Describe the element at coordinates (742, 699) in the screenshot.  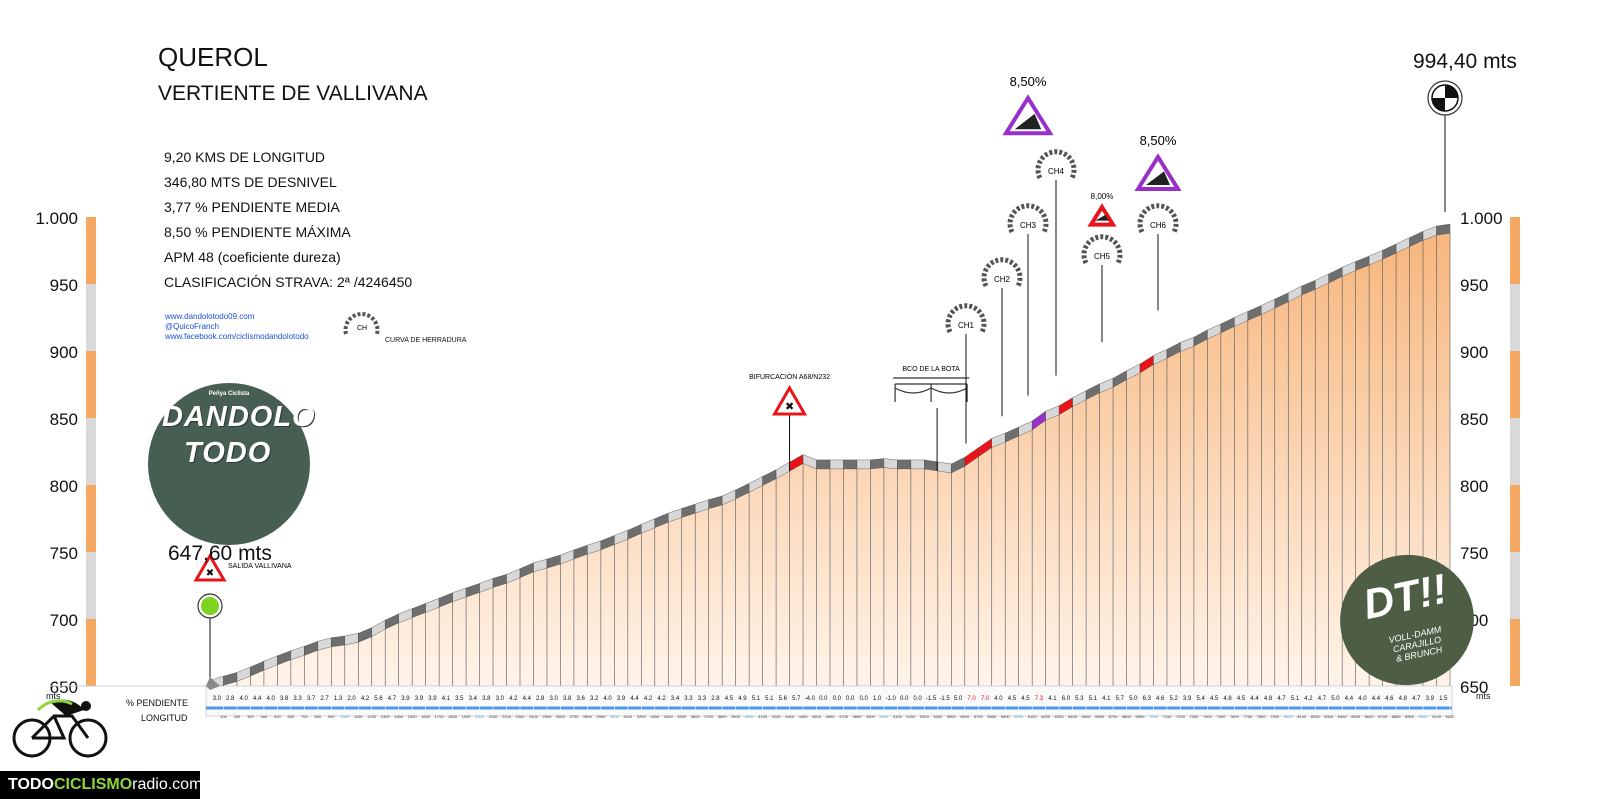
I see `grade-value: 4.9` at that location.